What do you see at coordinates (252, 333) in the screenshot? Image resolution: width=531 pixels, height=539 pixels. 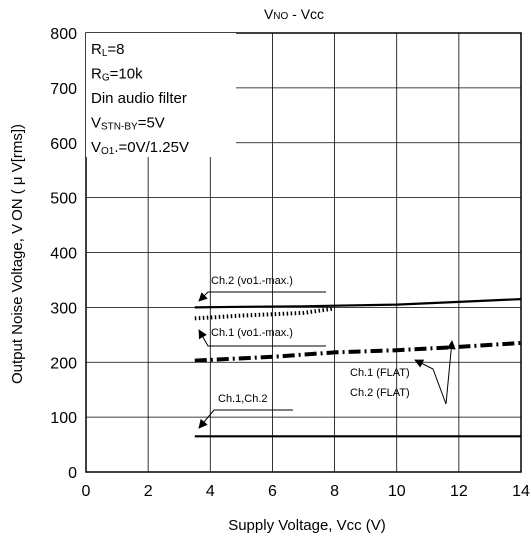 I see `annotation-label: Ch.1 (vo1.-max.)` at bounding box center [252, 333].